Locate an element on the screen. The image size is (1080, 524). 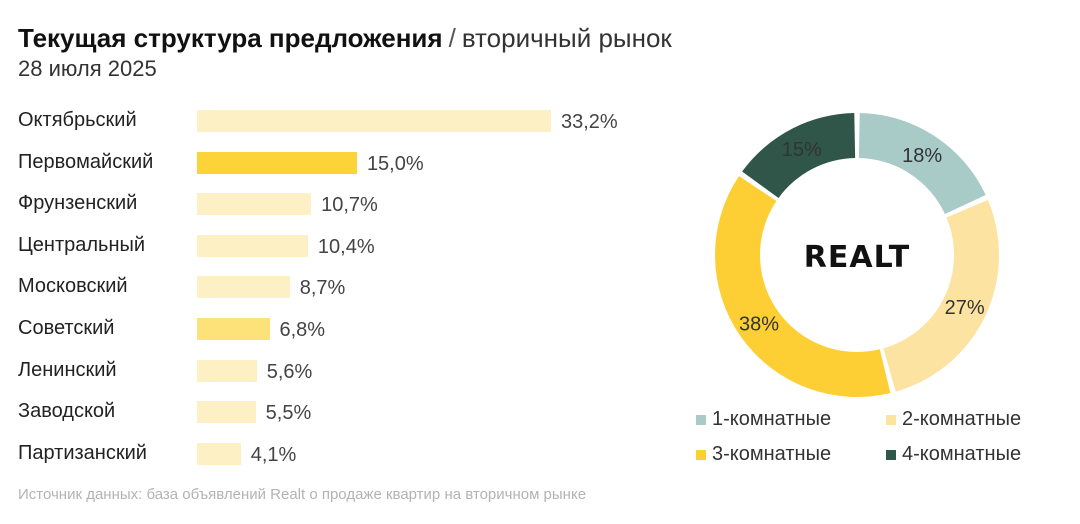
title-main: Текущая структура предложения is located at coordinates (230, 38).